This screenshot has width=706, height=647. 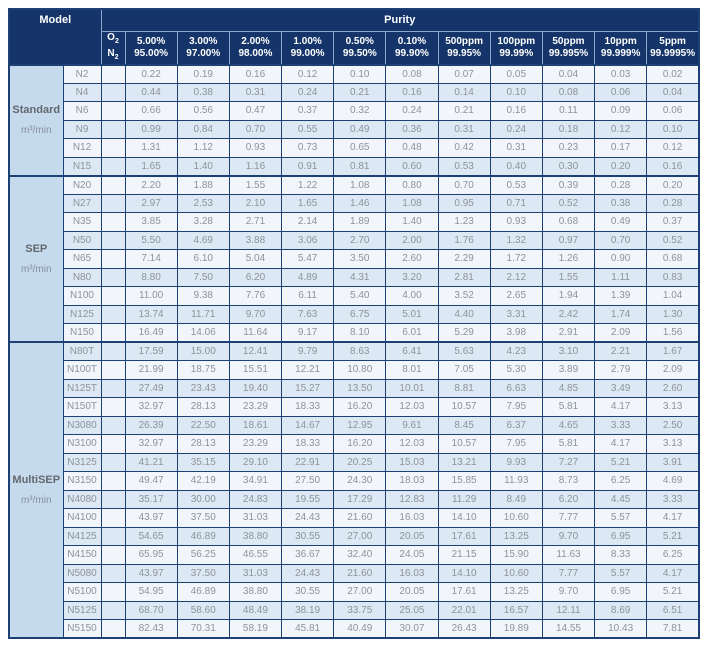 I want to click on flow-value-cell: 0.04, so click(x=568, y=73).